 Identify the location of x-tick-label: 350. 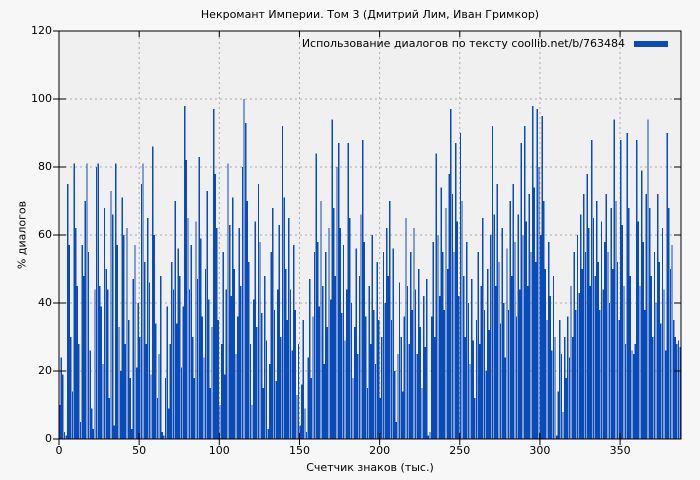
(620, 450).